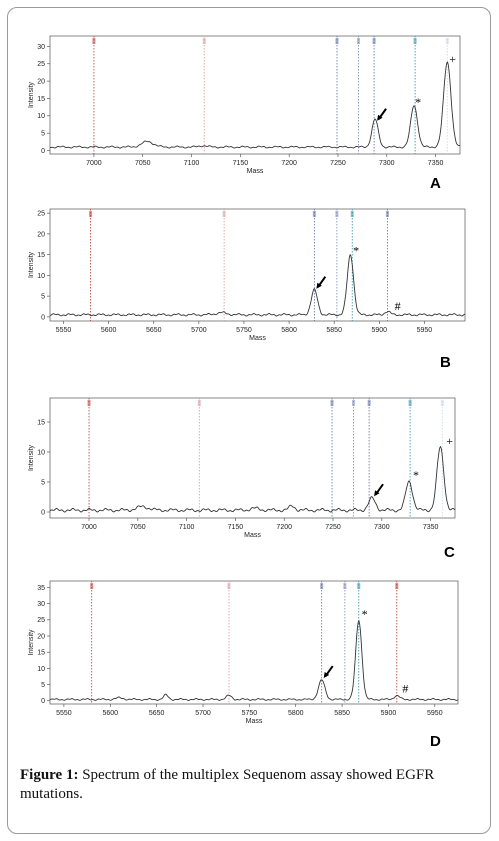  I want to click on x-axis-title-b: Mass, so click(257, 338).